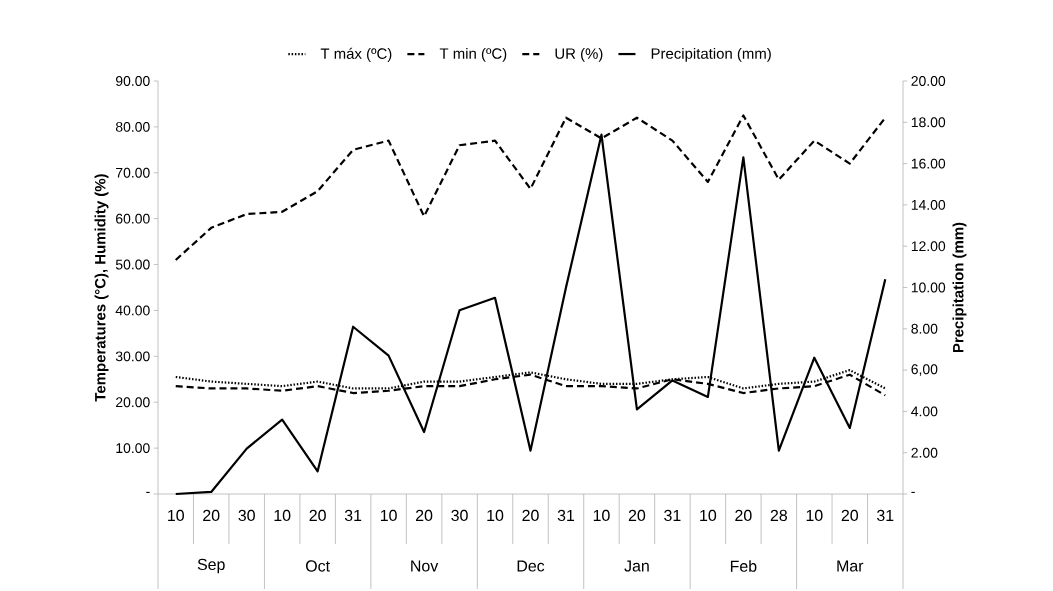 This screenshot has width=1053, height=591. I want to click on y-tick-label: 80.00, so click(132, 126).